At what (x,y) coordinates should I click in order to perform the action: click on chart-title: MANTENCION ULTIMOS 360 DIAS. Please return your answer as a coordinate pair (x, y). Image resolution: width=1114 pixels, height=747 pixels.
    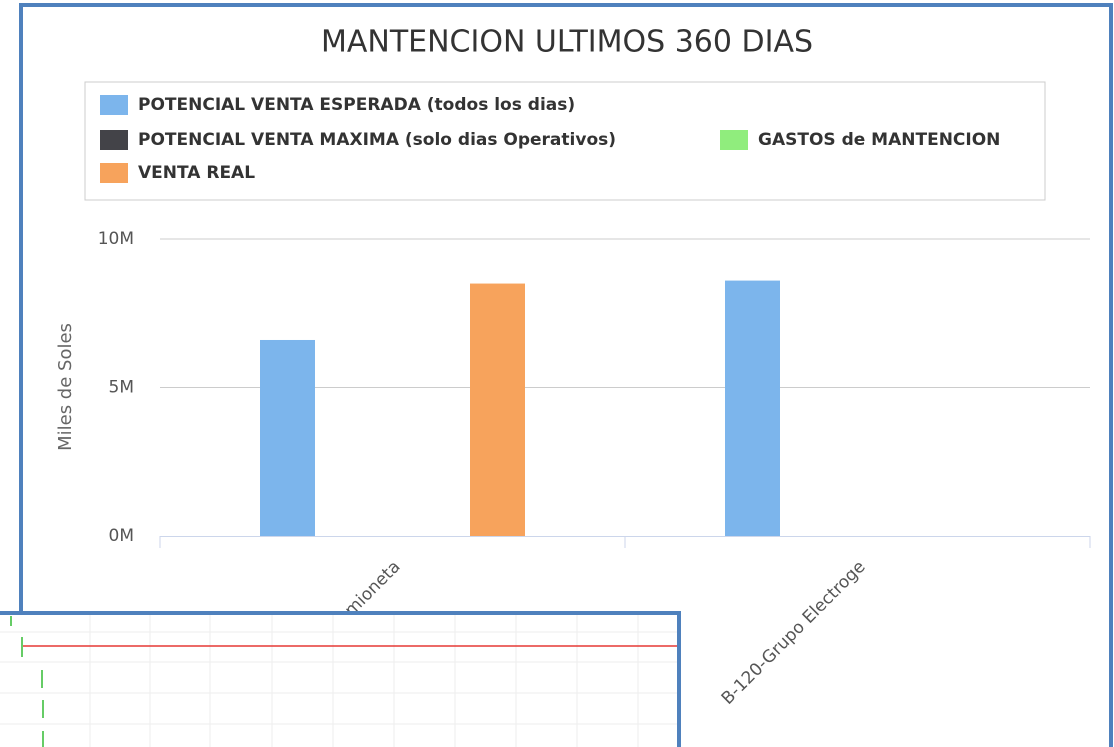
    Looking at the image, I should click on (567, 42).